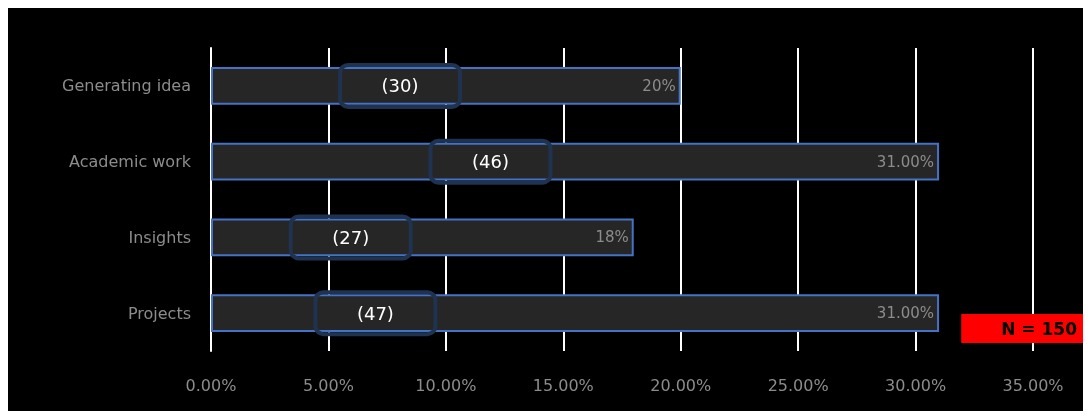 This screenshot has height=419, width=1091. Describe the element at coordinates (126, 86) in the screenshot. I see `y-tick-label: Generating idea` at that location.